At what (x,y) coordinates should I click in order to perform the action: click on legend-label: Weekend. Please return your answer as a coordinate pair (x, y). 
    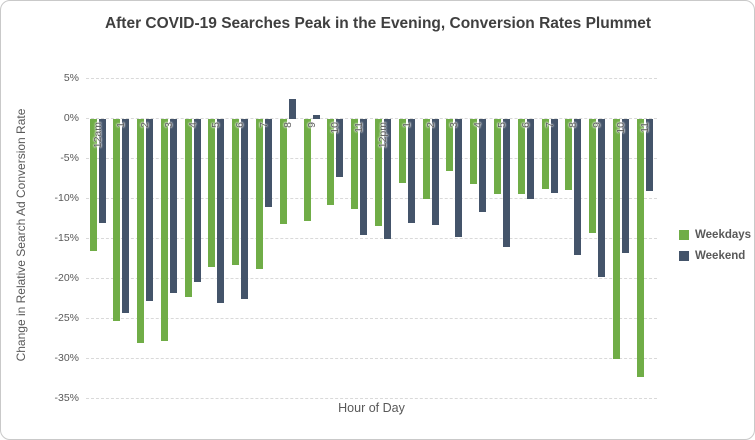
    Looking at the image, I should click on (720, 256).